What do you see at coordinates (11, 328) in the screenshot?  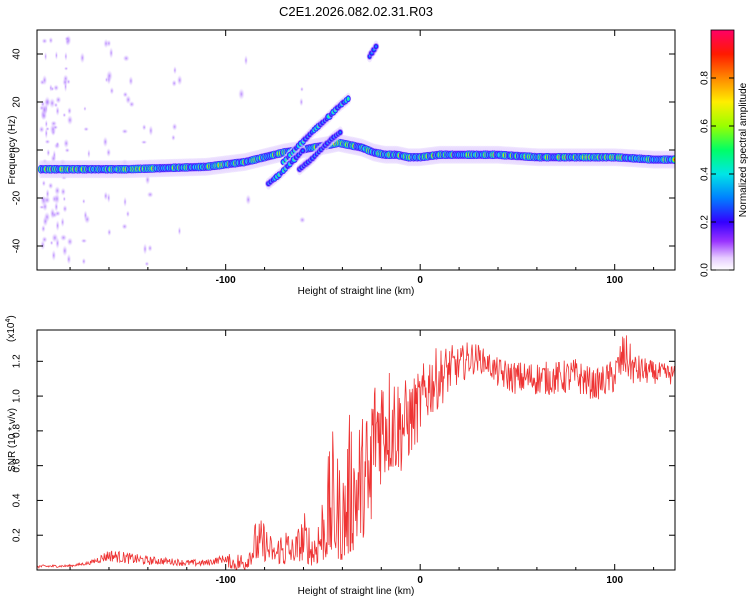 I see `snr-scale-factor: (x104)` at bounding box center [11, 328].